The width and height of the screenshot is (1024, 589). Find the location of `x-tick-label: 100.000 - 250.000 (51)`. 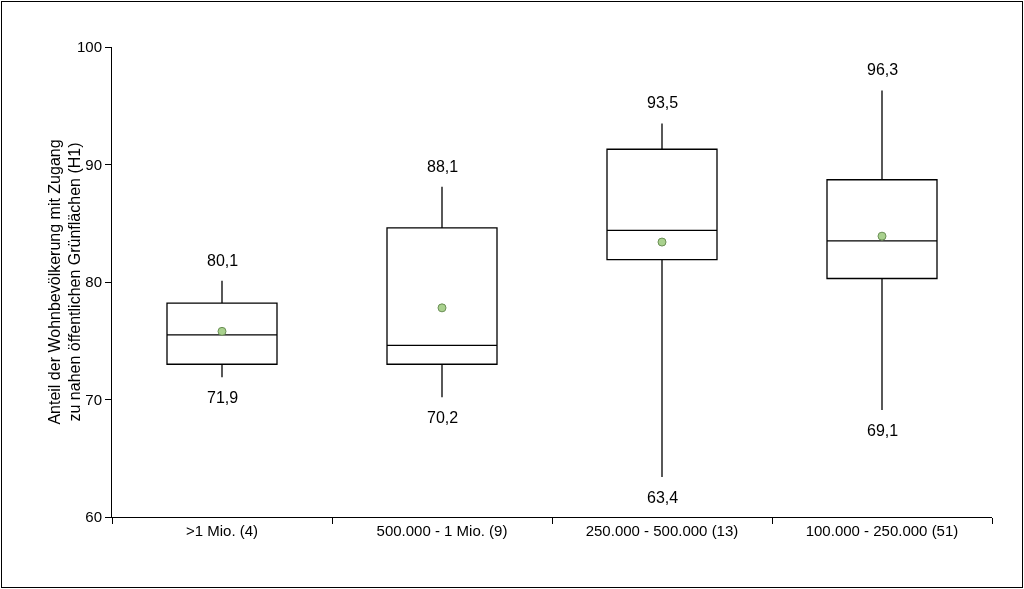

x-tick-label: 100.000 - 250.000 (51) is located at coordinates (882, 530).